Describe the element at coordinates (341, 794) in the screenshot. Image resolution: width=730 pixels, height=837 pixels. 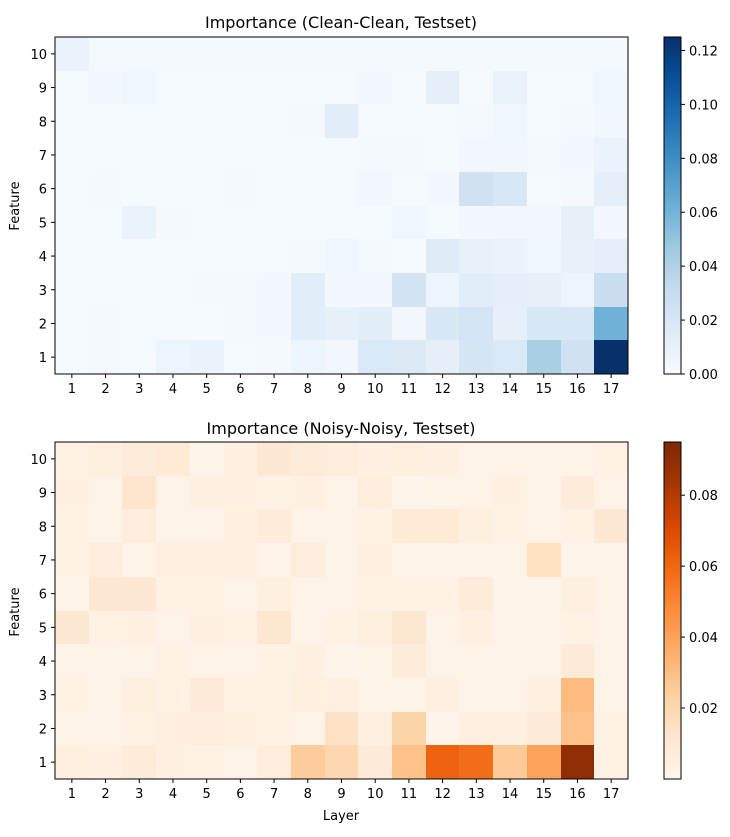
I see `x-tick-label: 9` at that location.